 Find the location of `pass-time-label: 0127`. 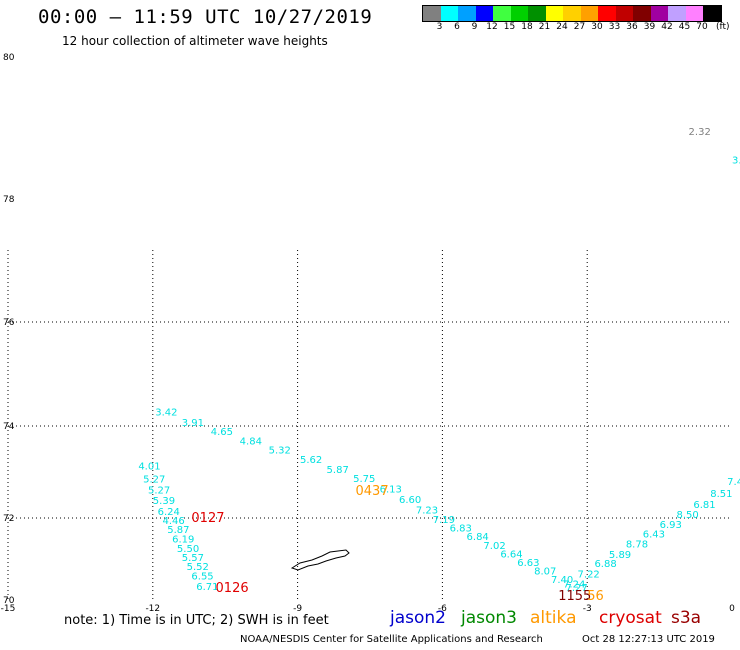

pass-time-label: 0127 is located at coordinates (207, 518).